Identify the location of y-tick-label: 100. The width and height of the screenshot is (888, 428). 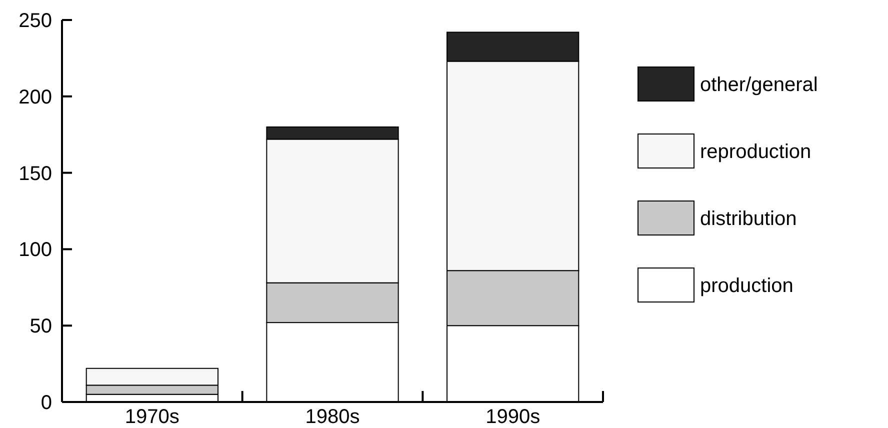
(35, 250).